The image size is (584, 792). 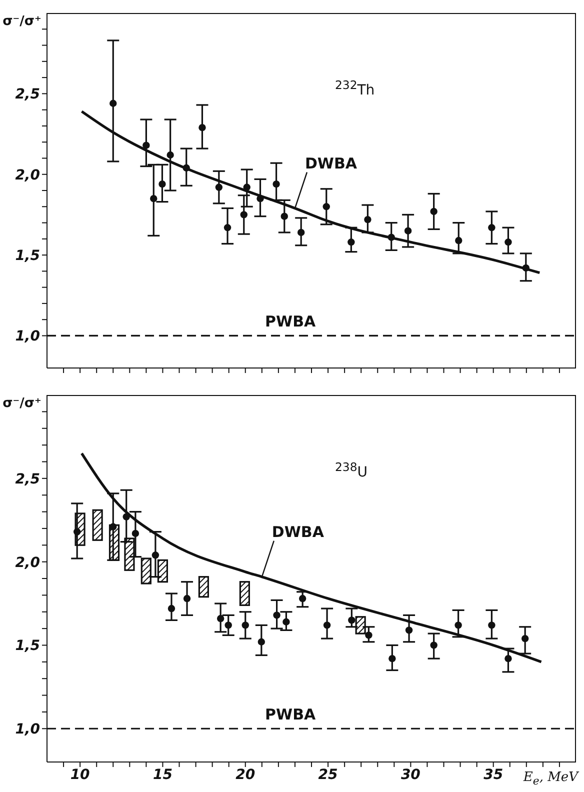 I want to click on x-tick-label: 35, so click(x=494, y=774).